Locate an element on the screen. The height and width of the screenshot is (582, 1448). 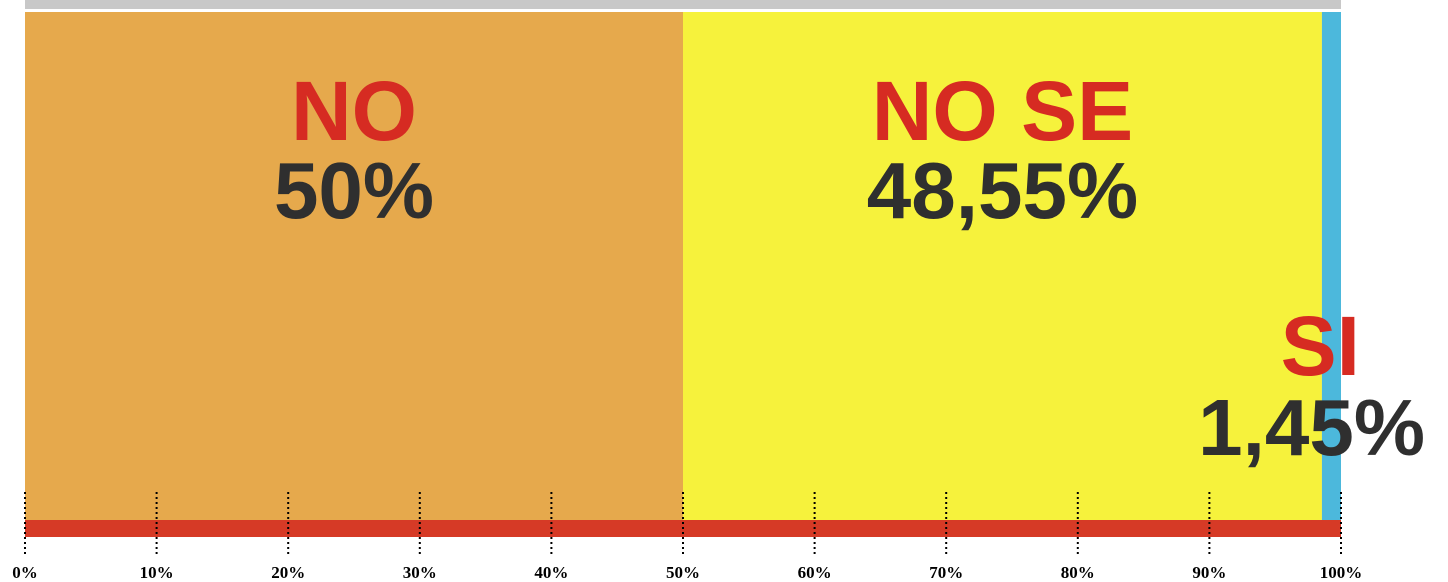
category-label: NO is located at coordinates (354, 111).